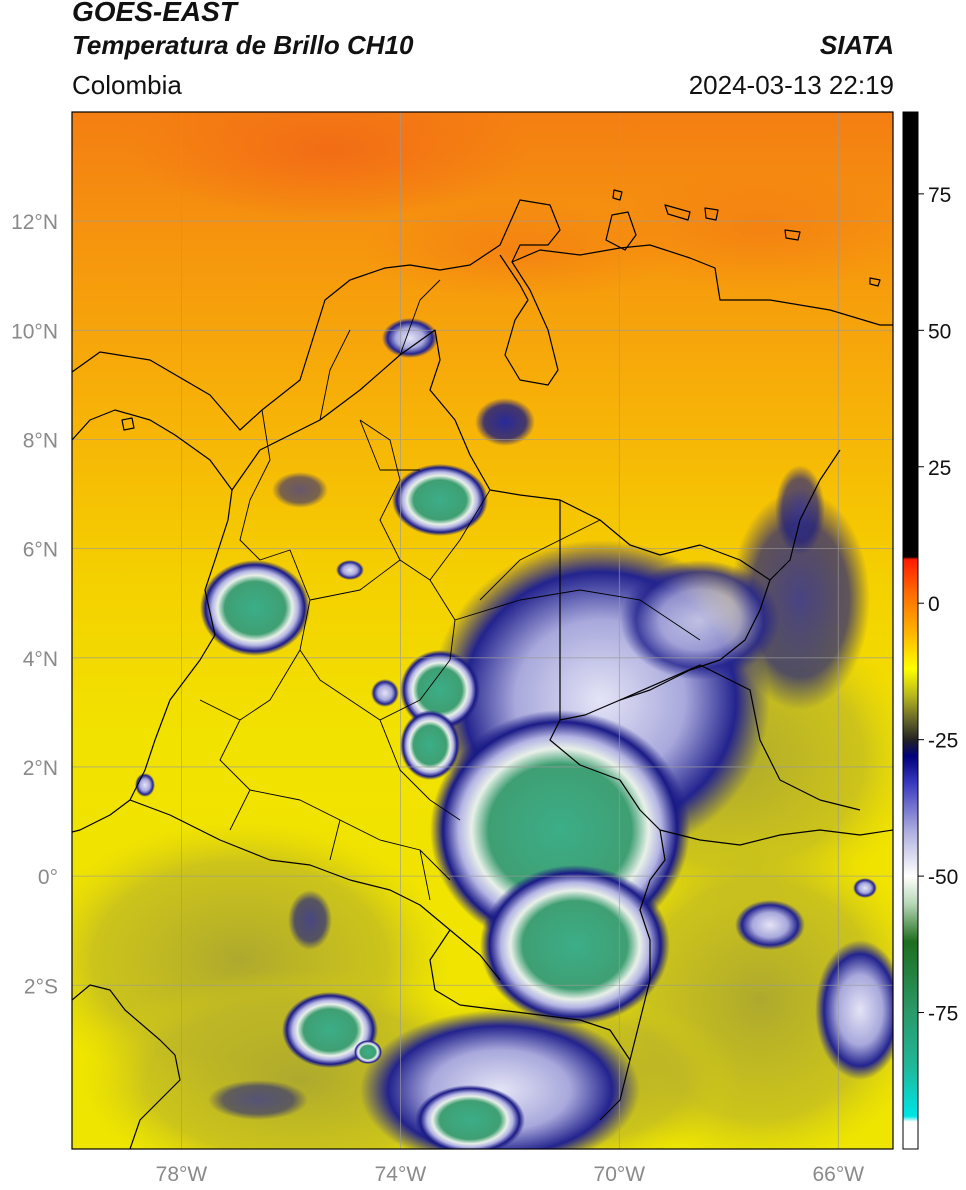 The height and width of the screenshot is (1190, 966). I want to click on colorbar, so click(910, 630).